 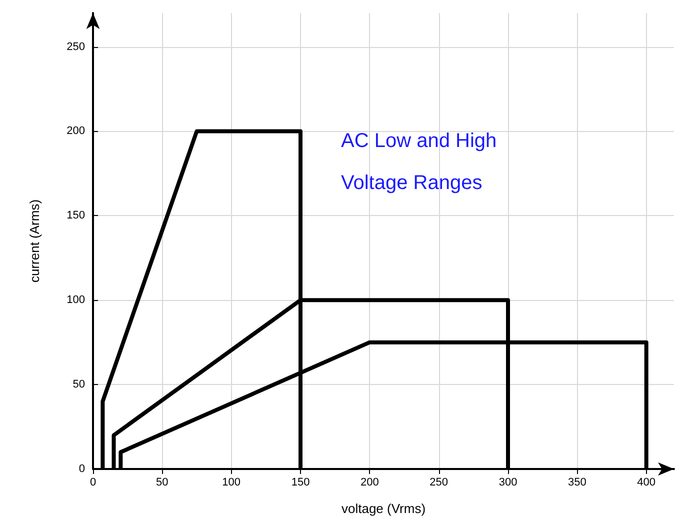 What do you see at coordinates (369, 482) in the screenshot?
I see `x-tick-label: 200` at bounding box center [369, 482].